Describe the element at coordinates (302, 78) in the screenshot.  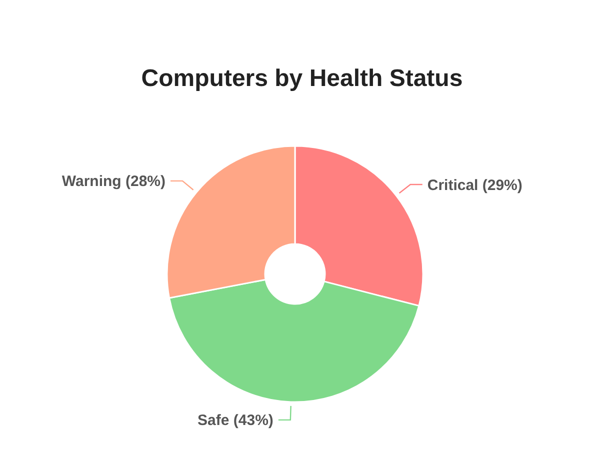
I see `chart-title: Computers by Health Status` at that location.